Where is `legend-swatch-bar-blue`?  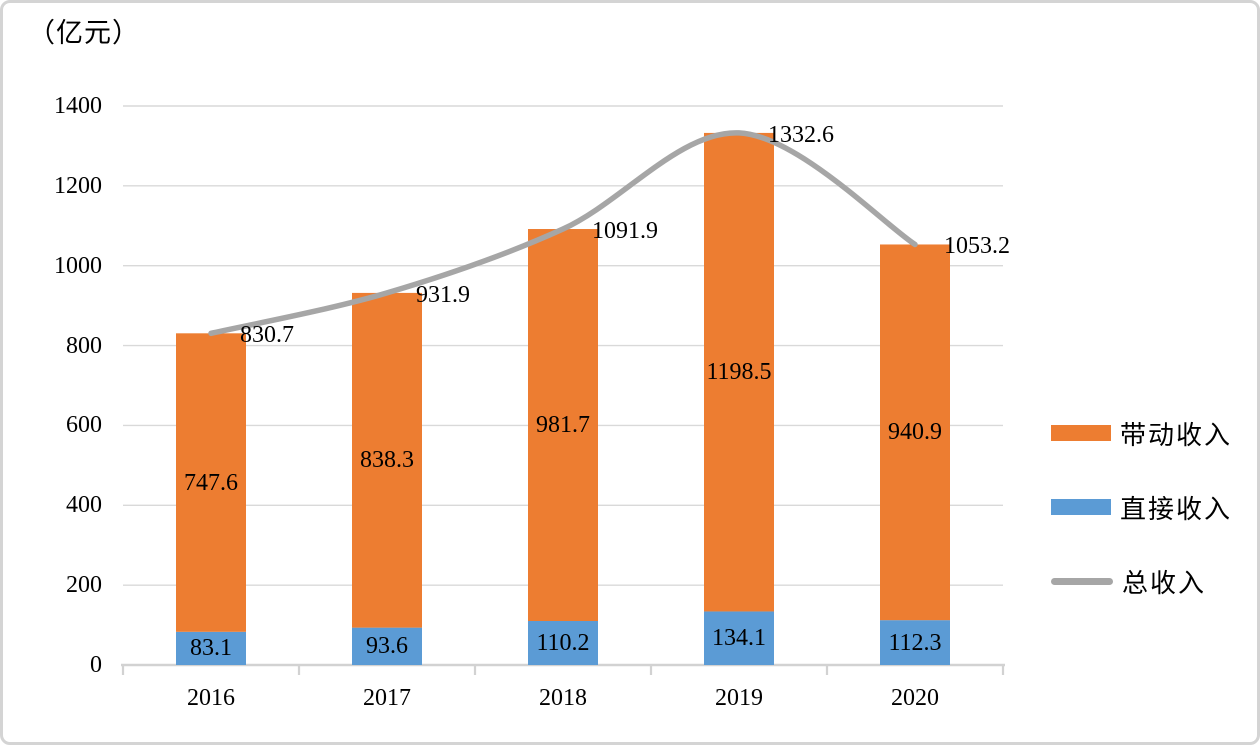 legend-swatch-bar-blue is located at coordinates (1081, 507).